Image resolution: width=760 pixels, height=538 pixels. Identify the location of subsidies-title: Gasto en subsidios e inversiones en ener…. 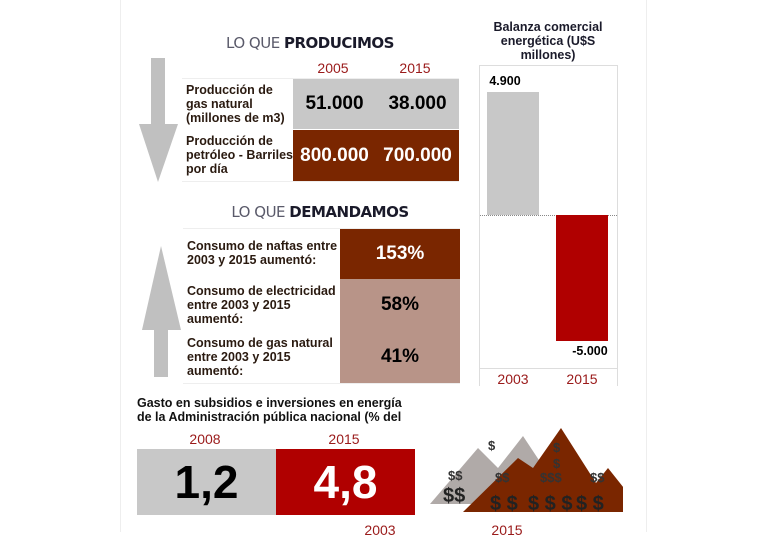
(269, 410).